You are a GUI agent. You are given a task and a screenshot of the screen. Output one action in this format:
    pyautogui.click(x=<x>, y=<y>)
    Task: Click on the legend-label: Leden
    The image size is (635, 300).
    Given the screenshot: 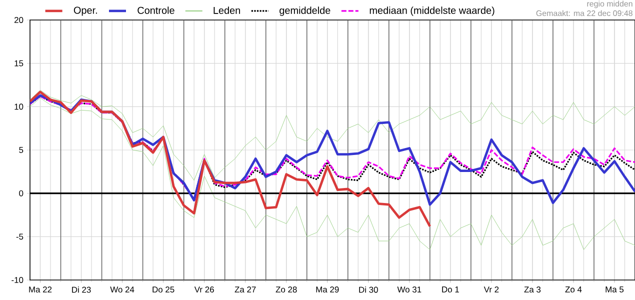 What is the action you would take?
    pyautogui.click(x=227, y=10)
    